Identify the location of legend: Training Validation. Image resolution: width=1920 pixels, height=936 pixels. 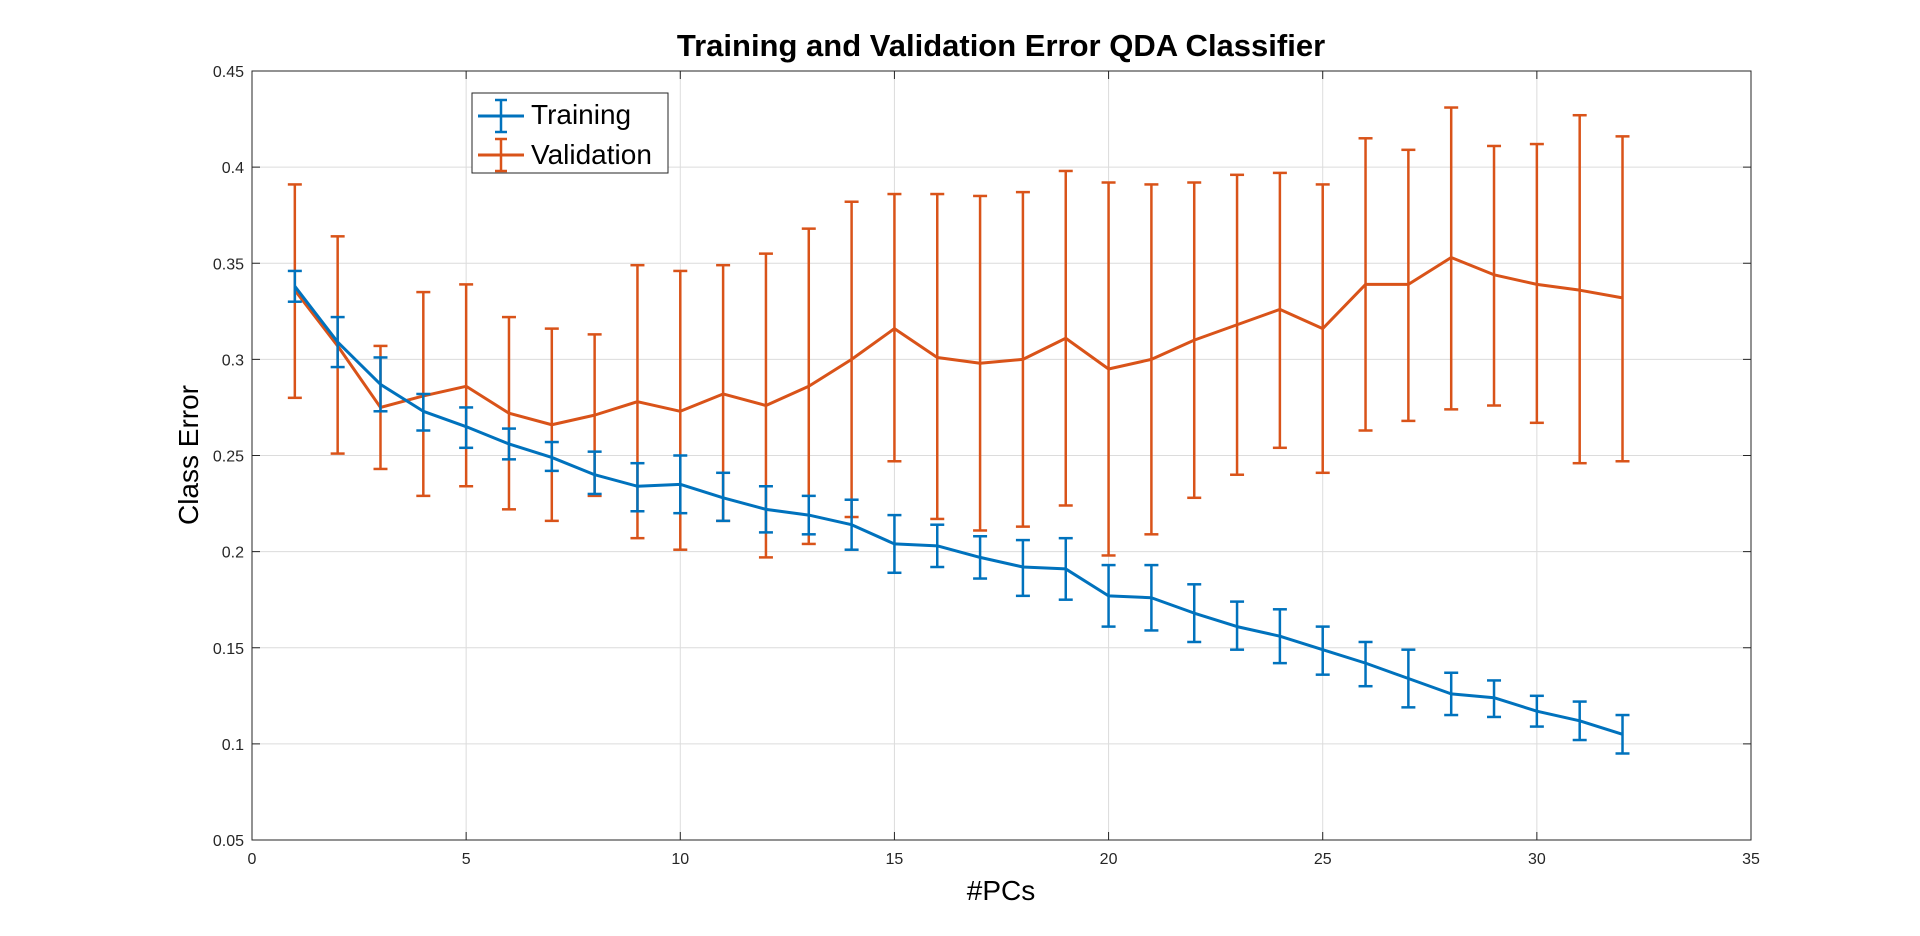
(570, 133).